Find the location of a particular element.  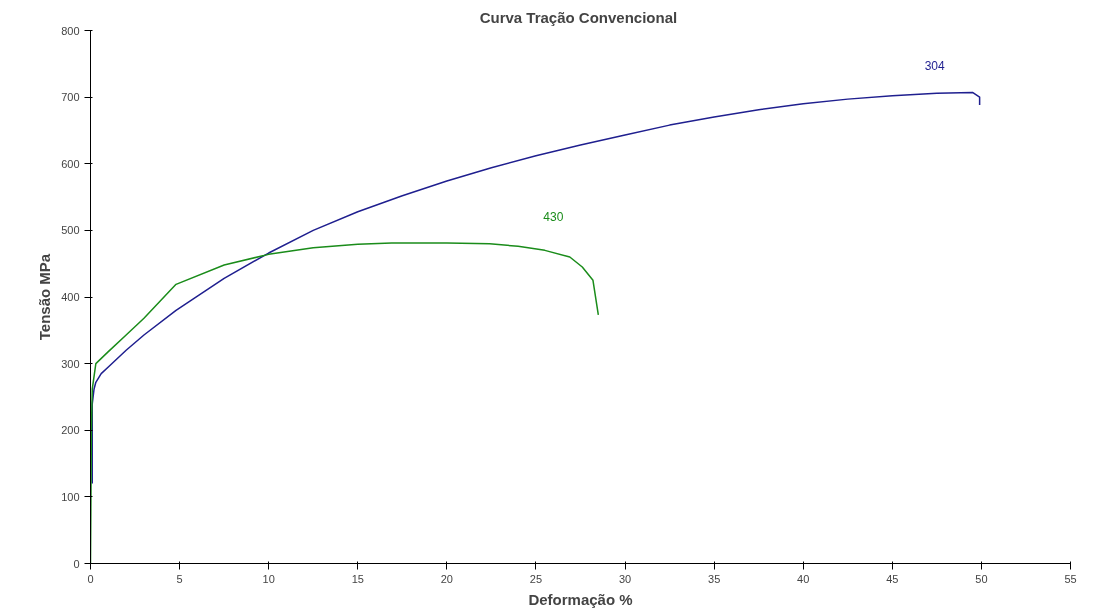

y-tick-label: 100 is located at coordinates (70, 496).